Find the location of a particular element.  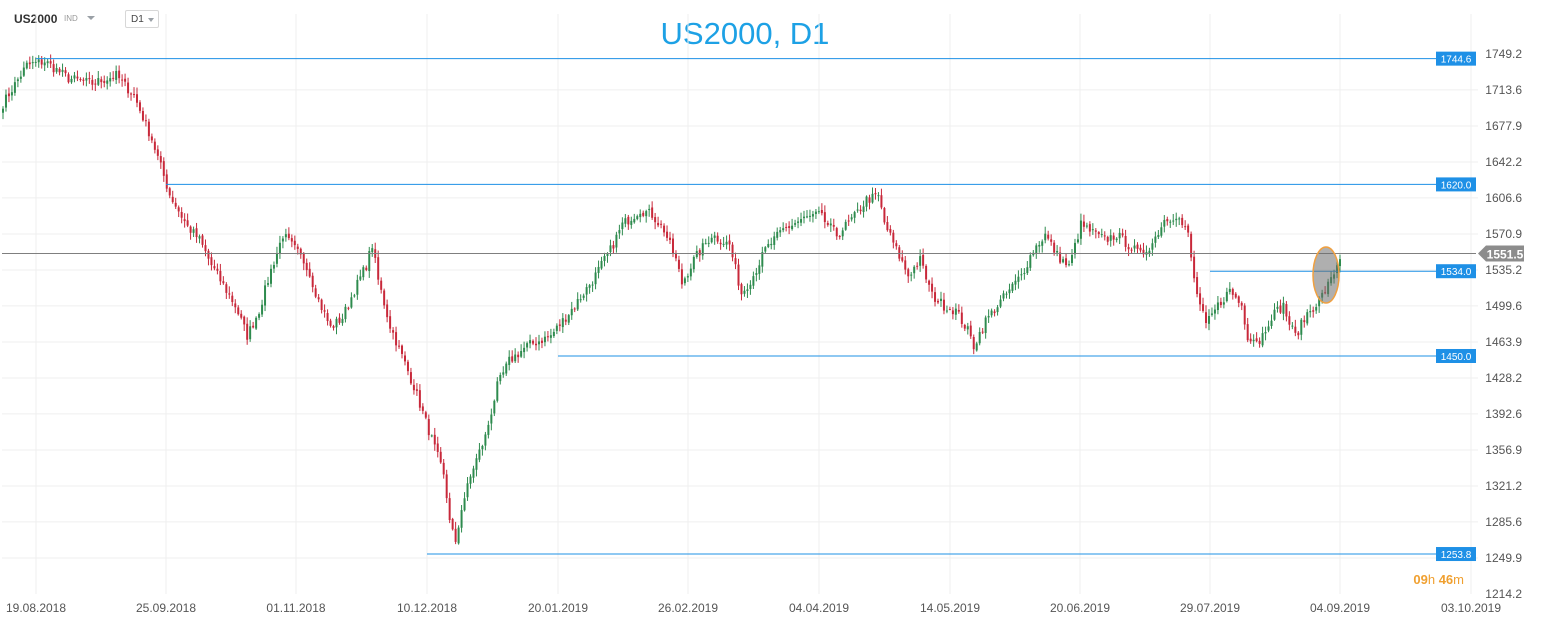

highlight-ellipse is located at coordinates (1326, 275).